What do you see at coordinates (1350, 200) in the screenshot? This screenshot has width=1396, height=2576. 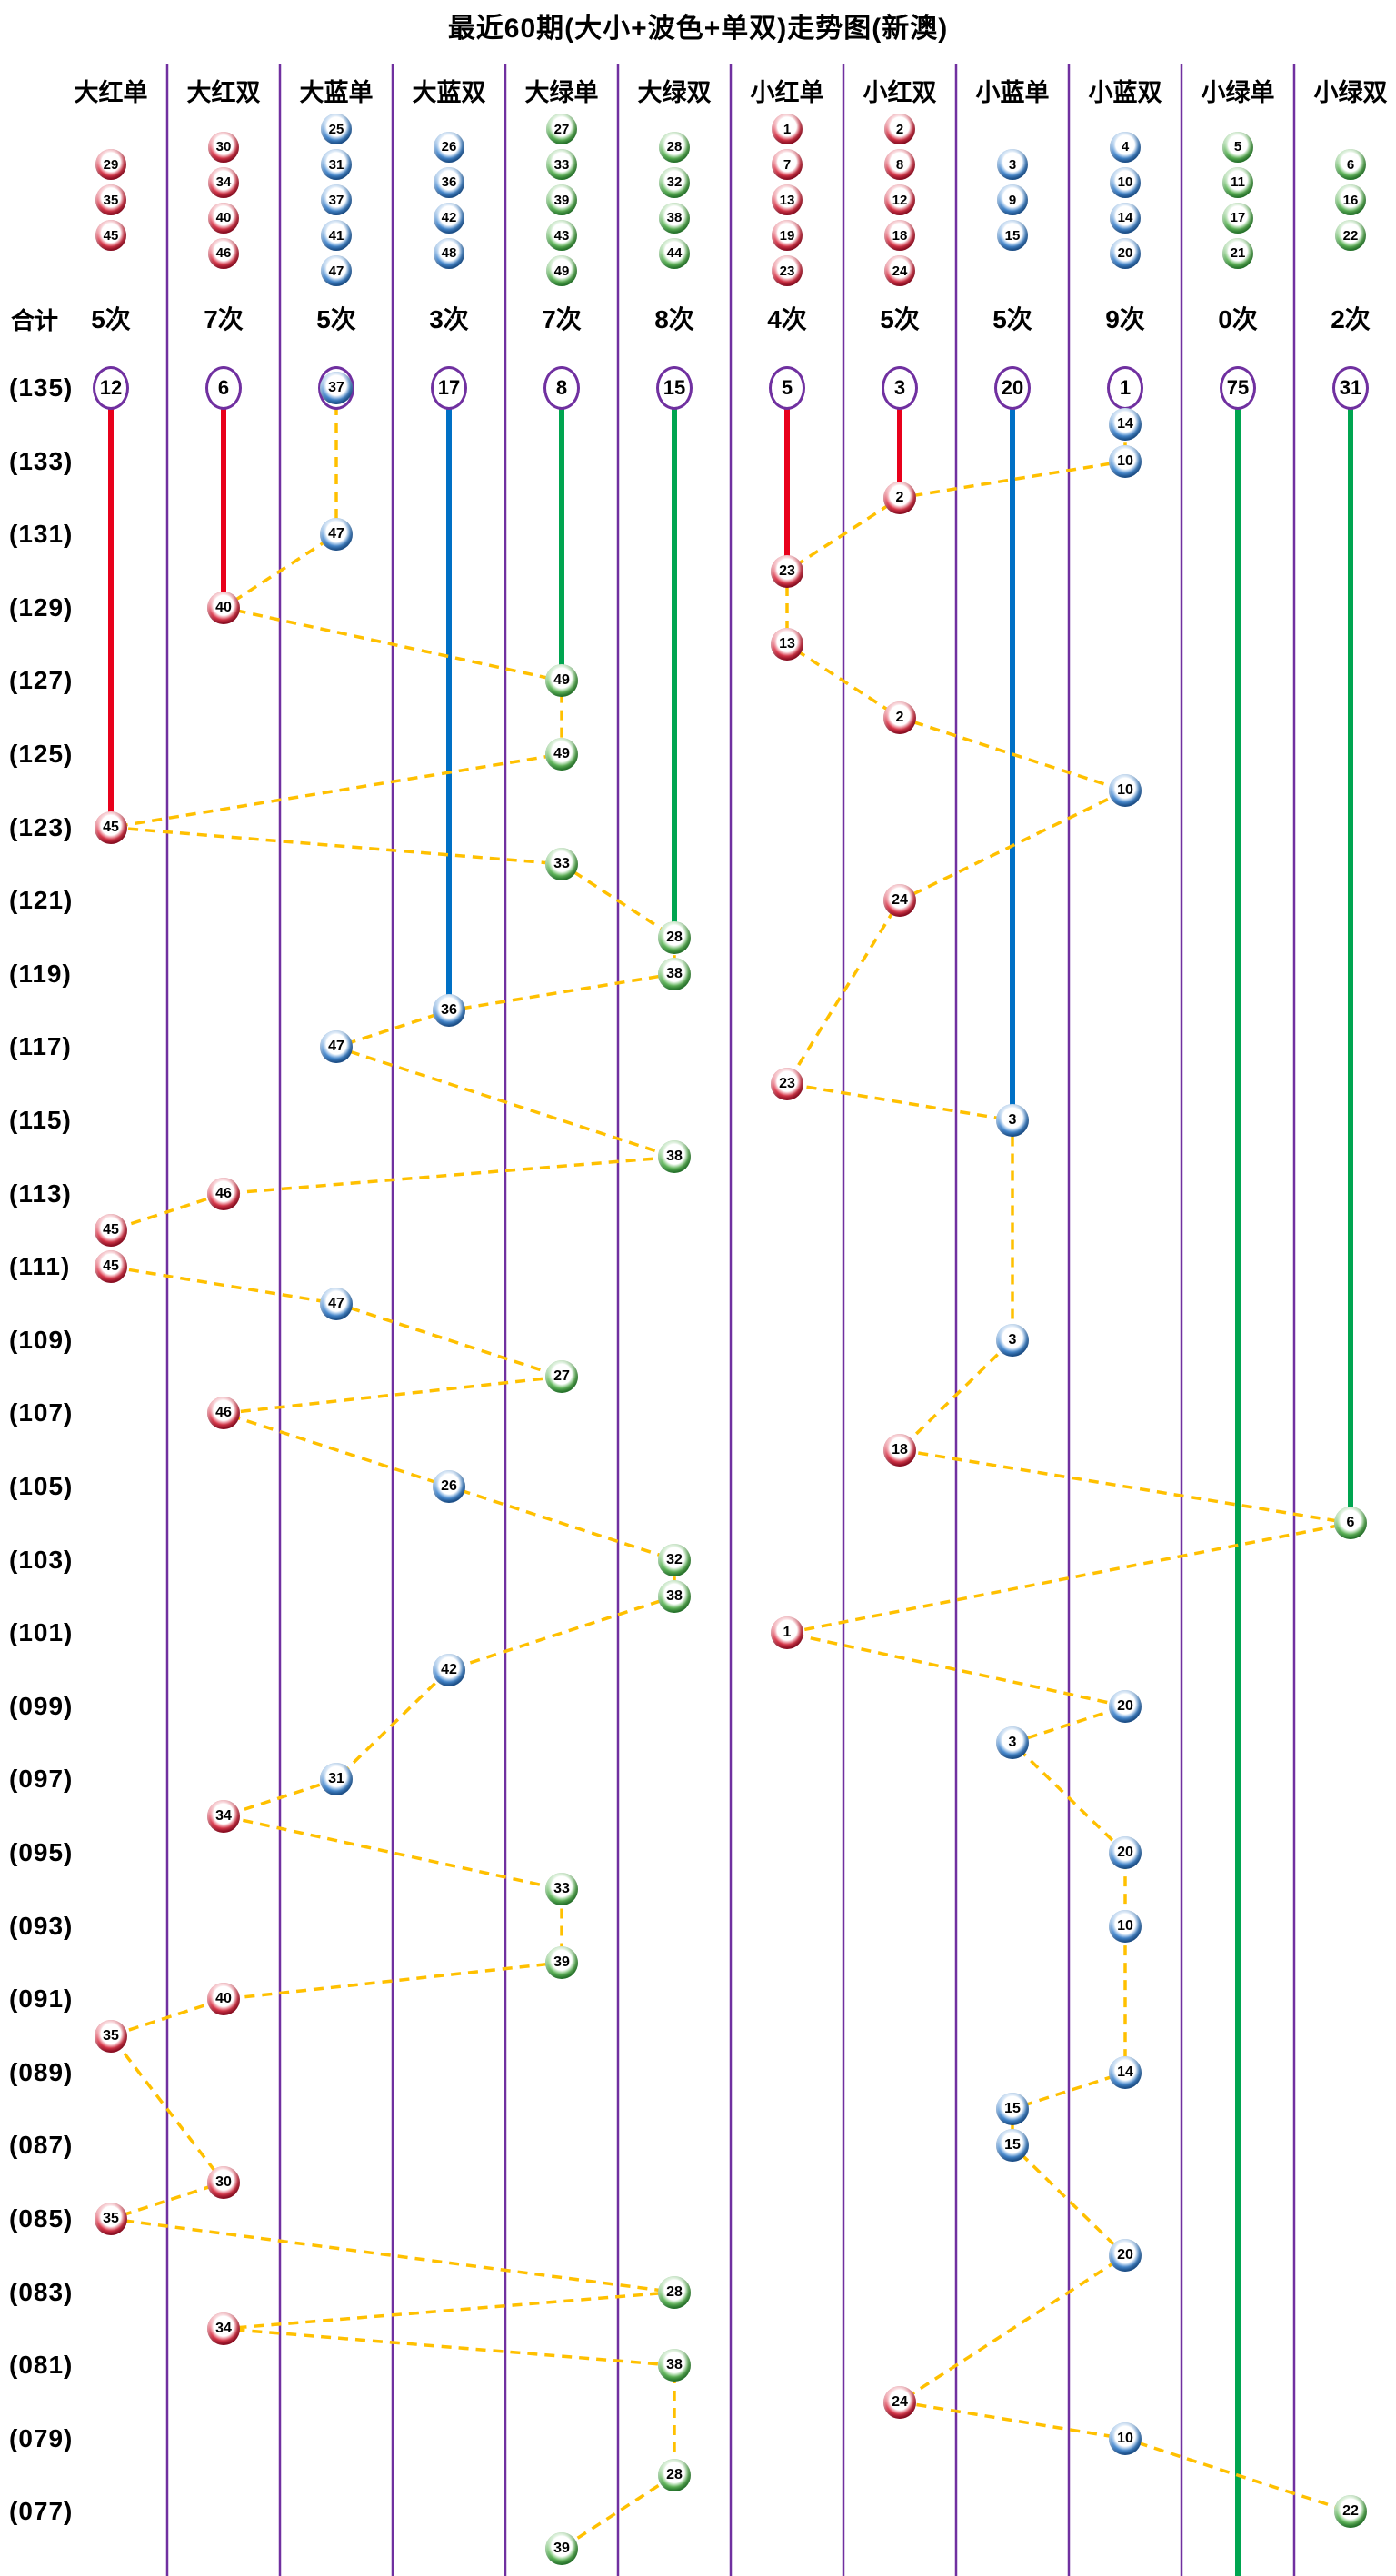 I see `member-ball: 16` at bounding box center [1350, 200].